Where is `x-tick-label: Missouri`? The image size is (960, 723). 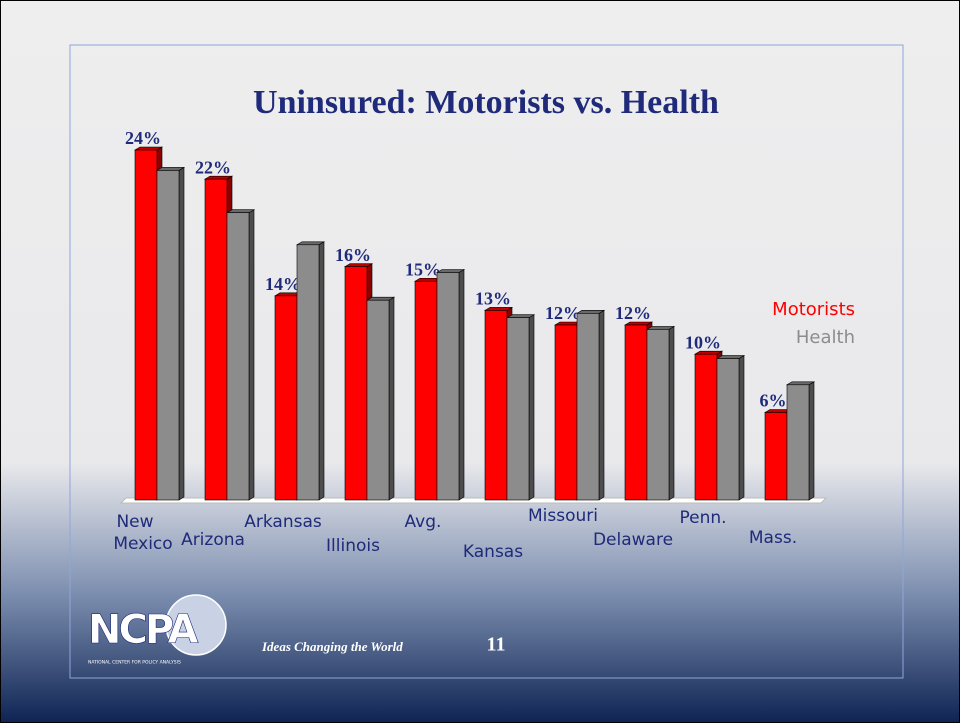
x-tick-label: Missouri is located at coordinates (563, 516).